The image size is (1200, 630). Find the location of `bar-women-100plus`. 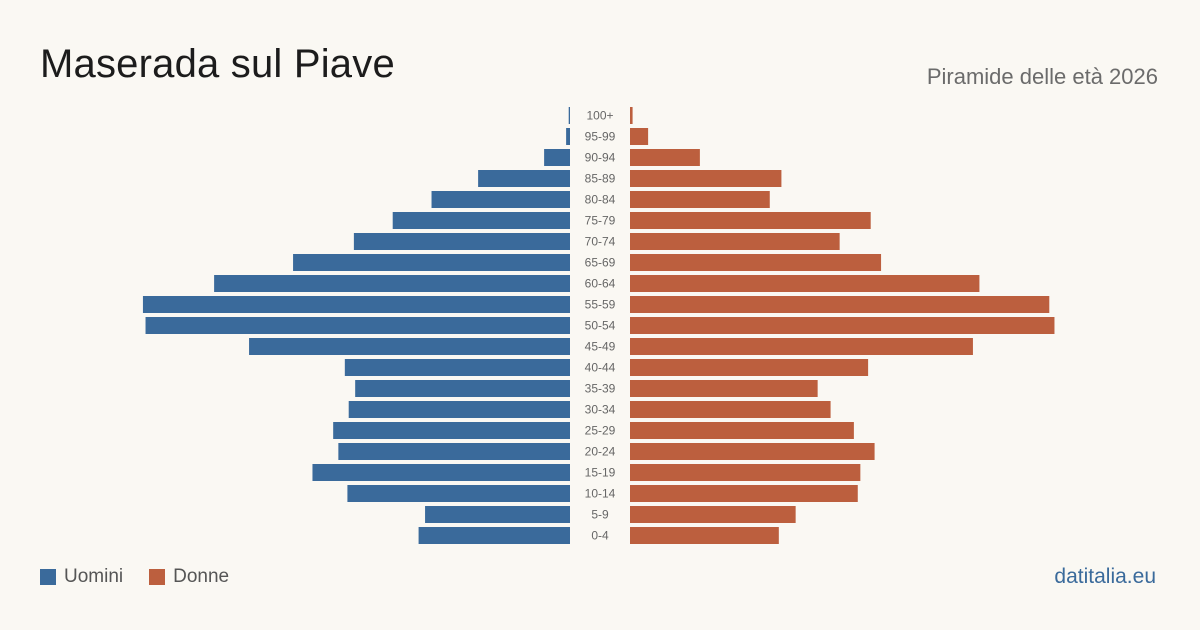

bar-women-100plus is located at coordinates (631, 115).